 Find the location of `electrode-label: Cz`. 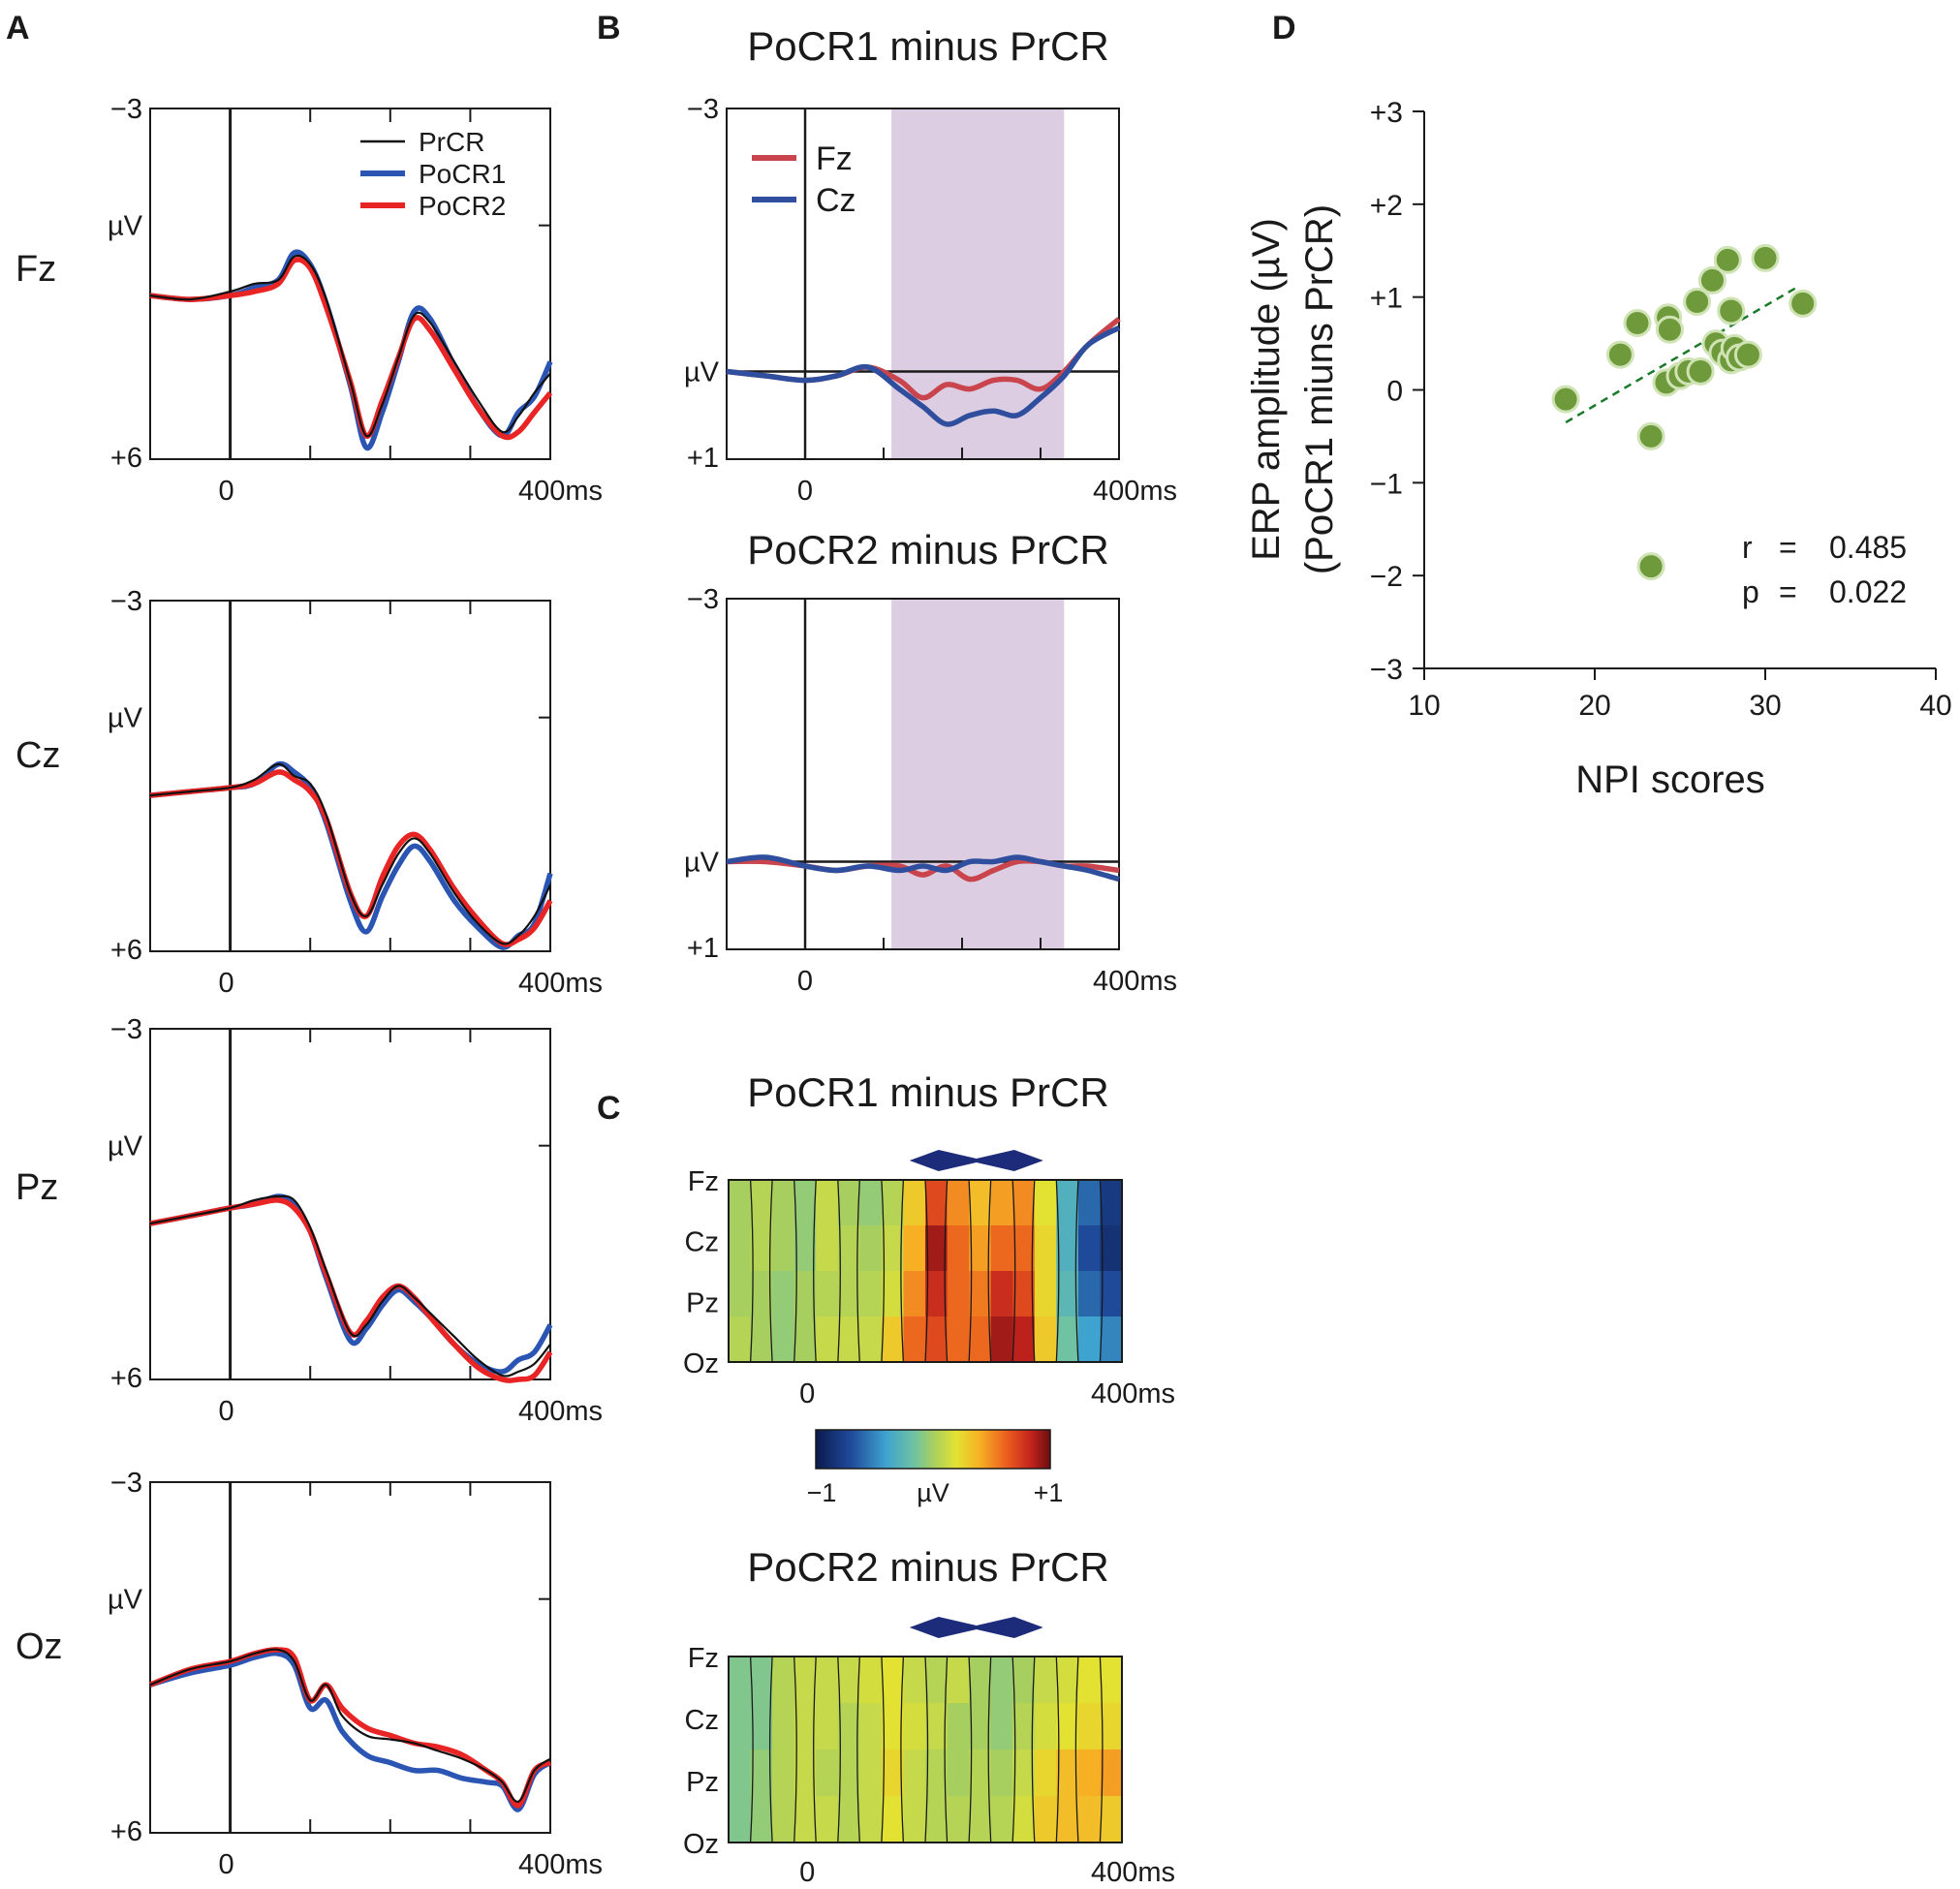

electrode-label: Cz is located at coordinates (38, 755).